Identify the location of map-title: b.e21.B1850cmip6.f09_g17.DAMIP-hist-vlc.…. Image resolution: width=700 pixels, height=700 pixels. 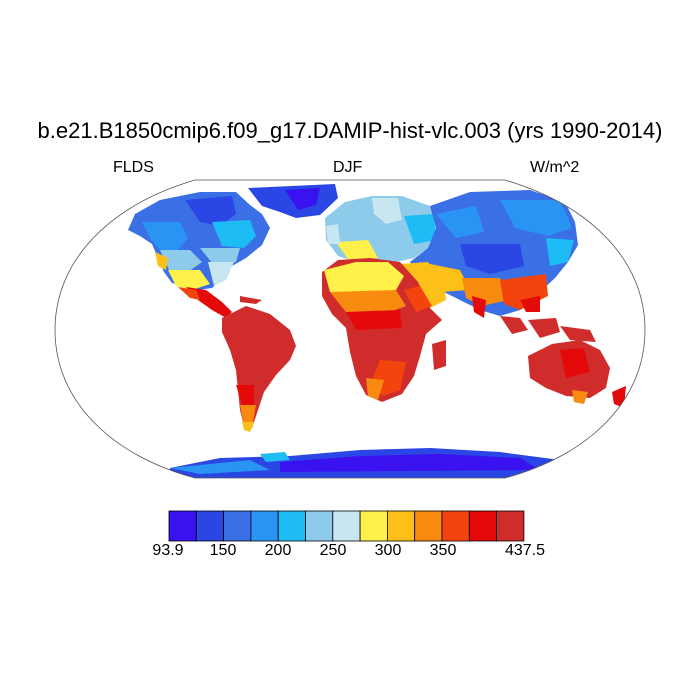
(350, 130).